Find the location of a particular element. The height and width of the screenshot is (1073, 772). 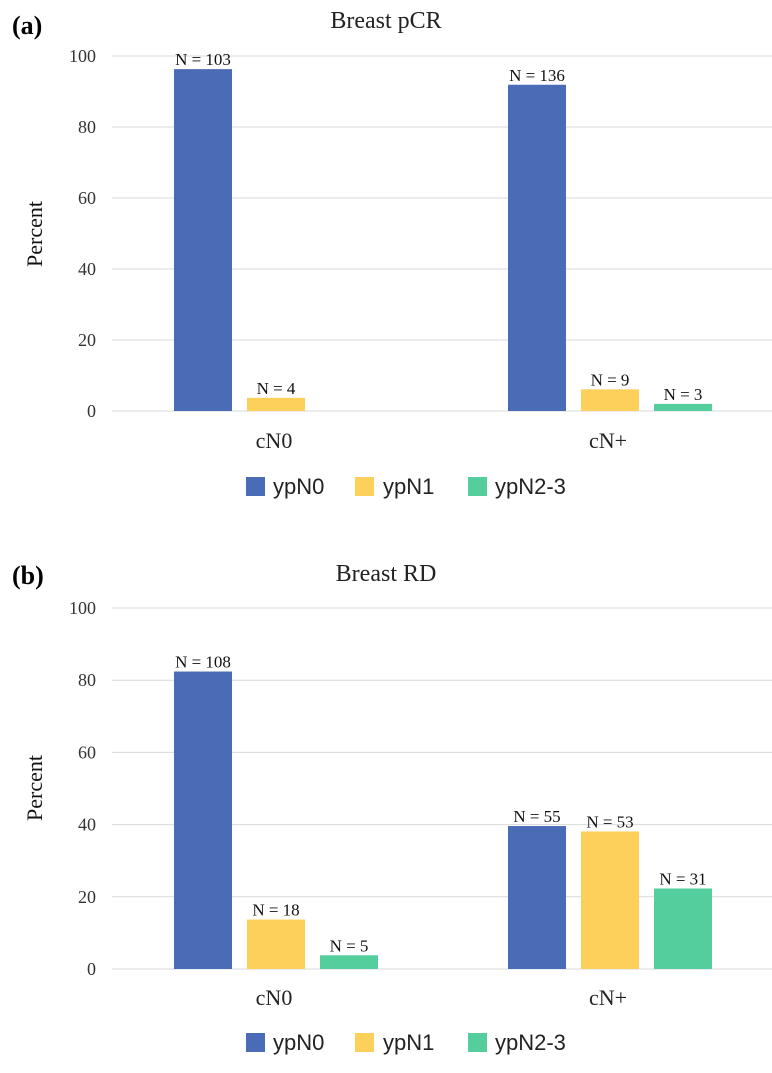

data-label: N = 5 is located at coordinates (349, 945).